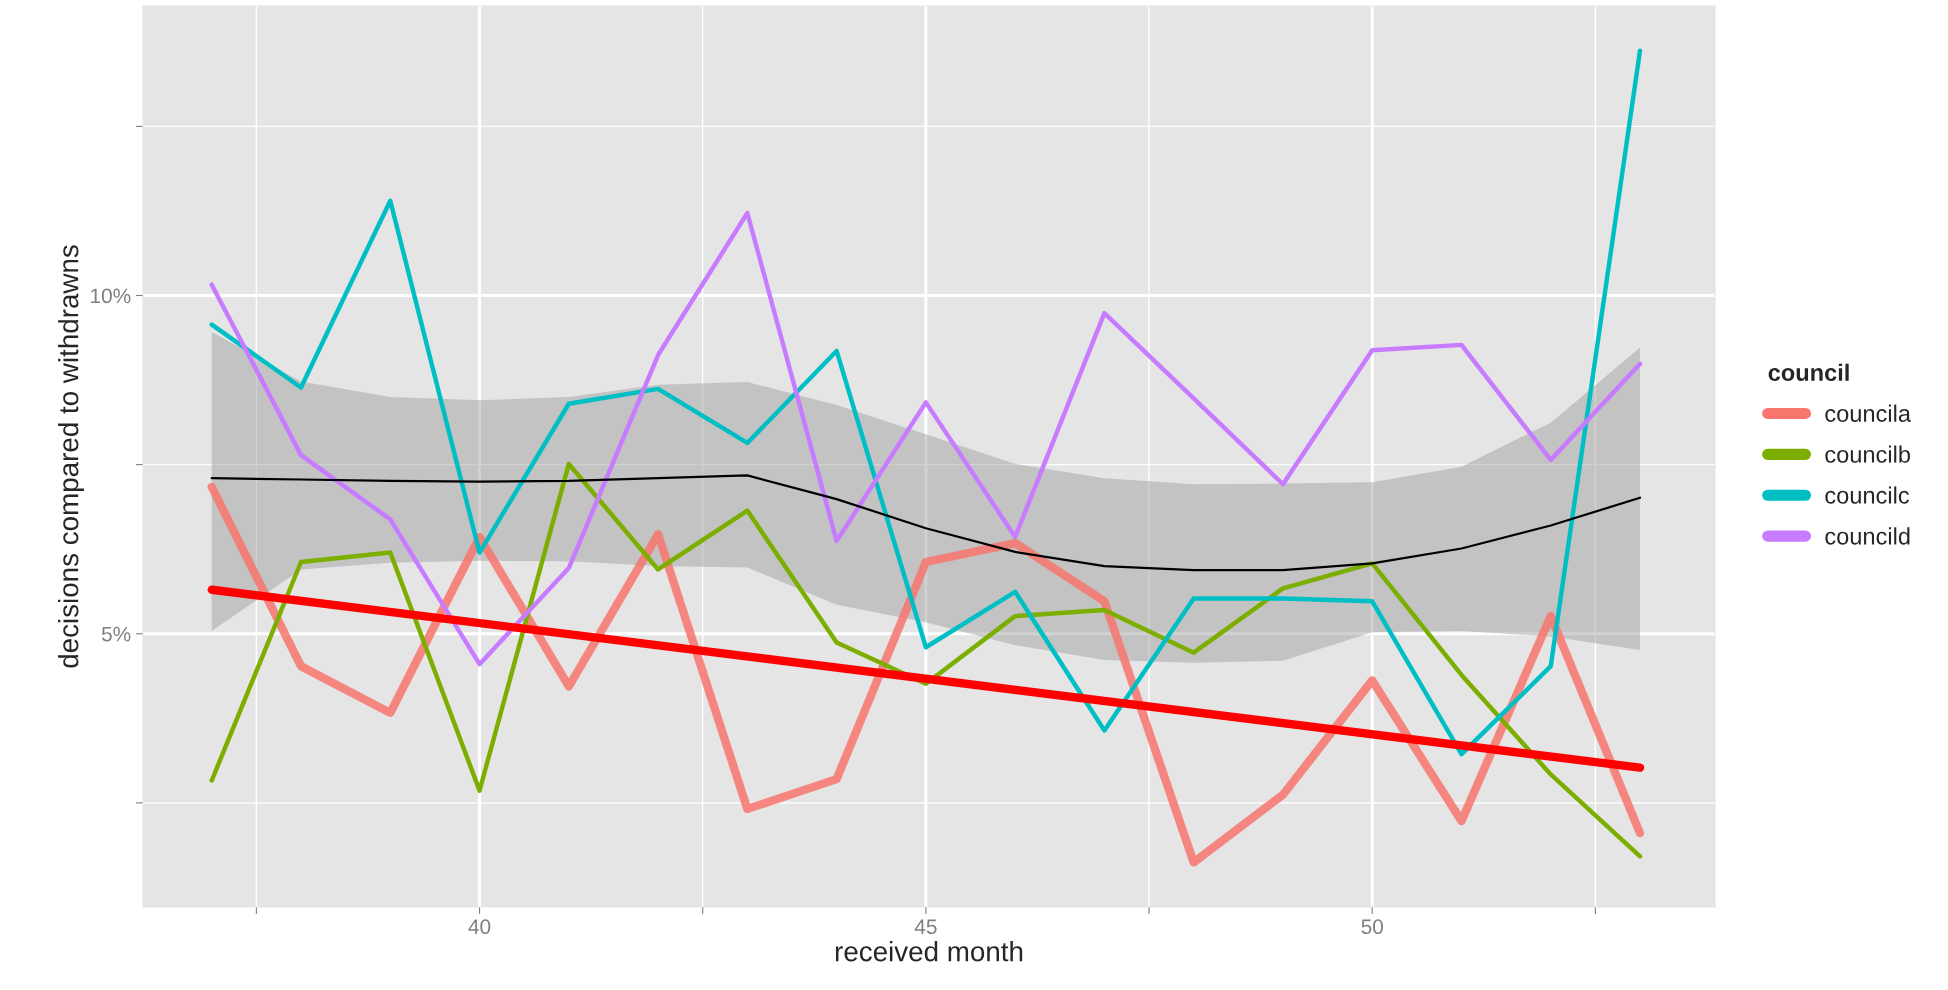 The height and width of the screenshot is (990, 1948). What do you see at coordinates (1867, 495) in the screenshot?
I see `legend-label: councilc` at bounding box center [1867, 495].